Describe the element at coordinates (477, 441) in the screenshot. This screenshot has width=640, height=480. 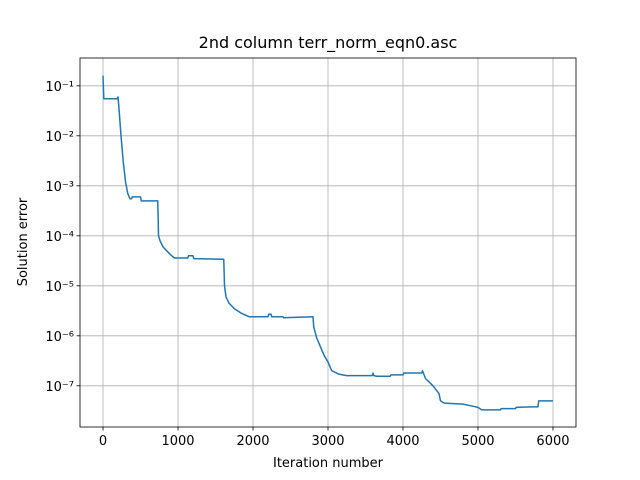
I see `x-tick-label: 5000` at that location.